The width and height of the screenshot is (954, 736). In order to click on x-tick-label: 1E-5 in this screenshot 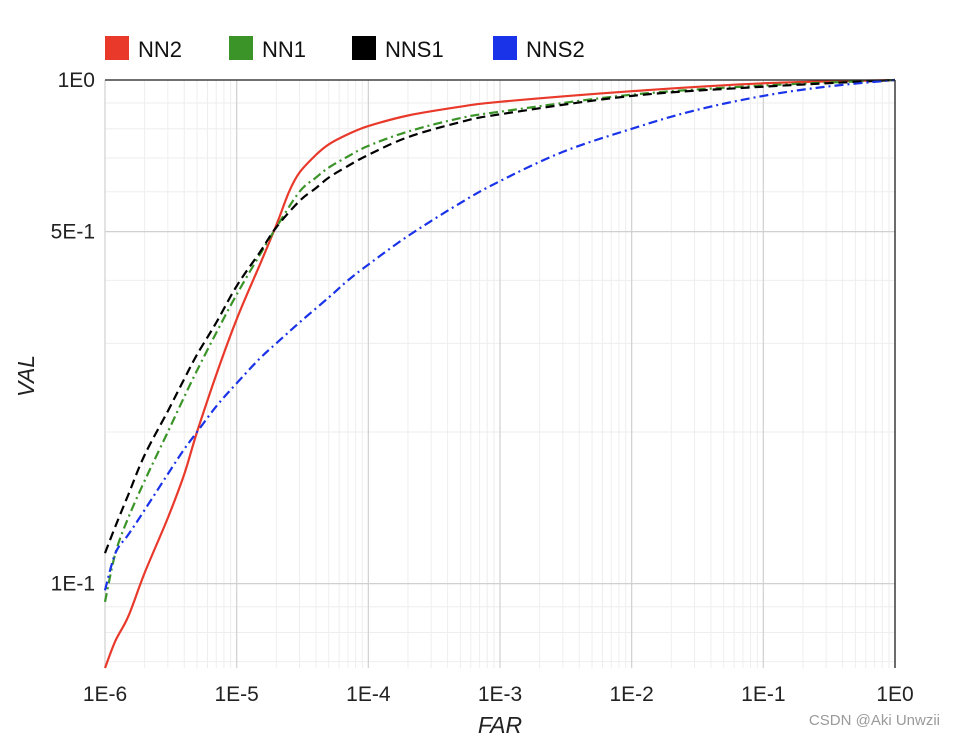, I will do `click(236, 694)`.